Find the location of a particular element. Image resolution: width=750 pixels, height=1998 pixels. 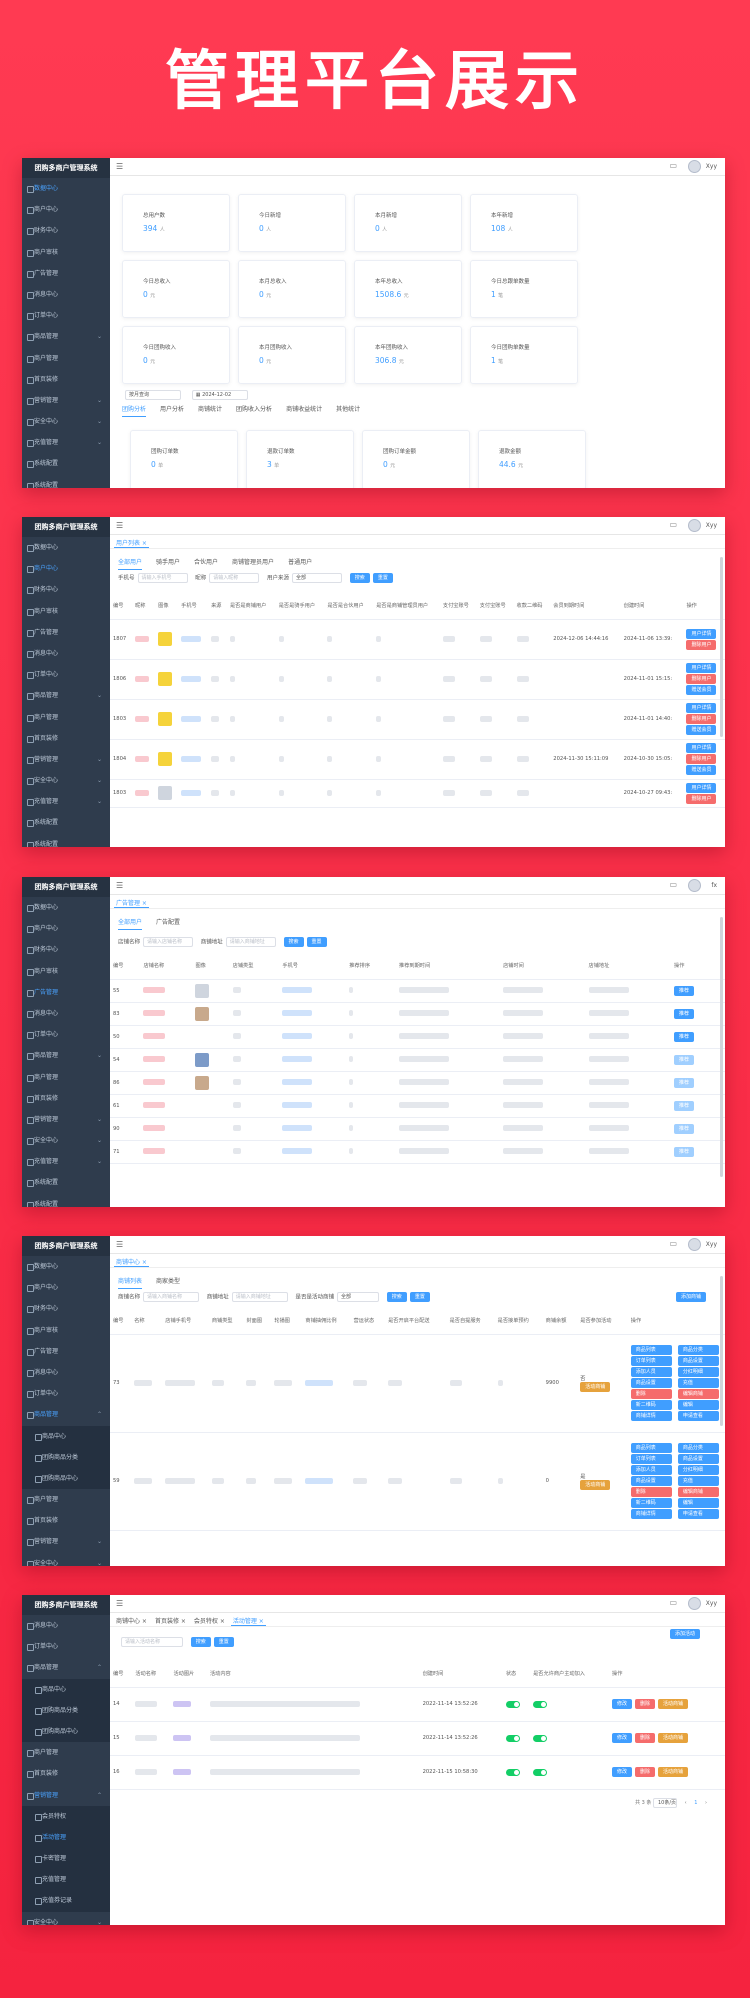

tab-0: 全部用户 is located at coordinates (130, 923).